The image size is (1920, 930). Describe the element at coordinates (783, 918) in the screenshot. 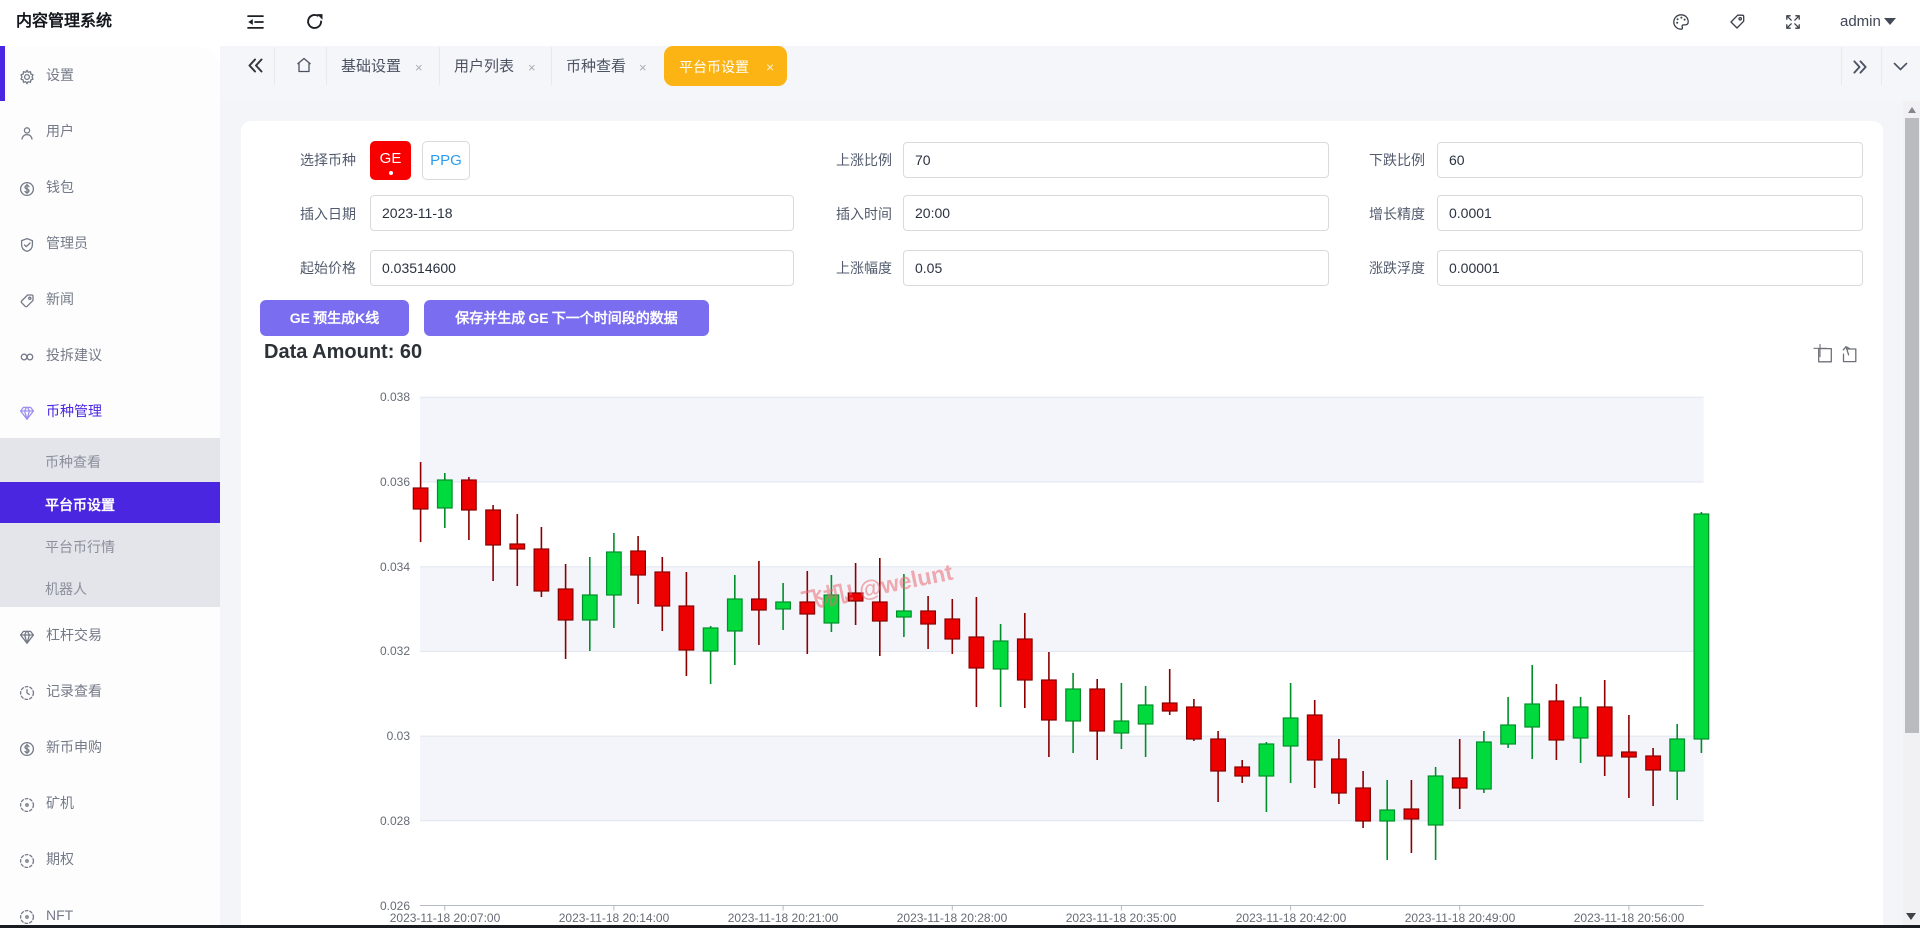

I see `svg-text: 2023-11-18 20:21:00` at that location.